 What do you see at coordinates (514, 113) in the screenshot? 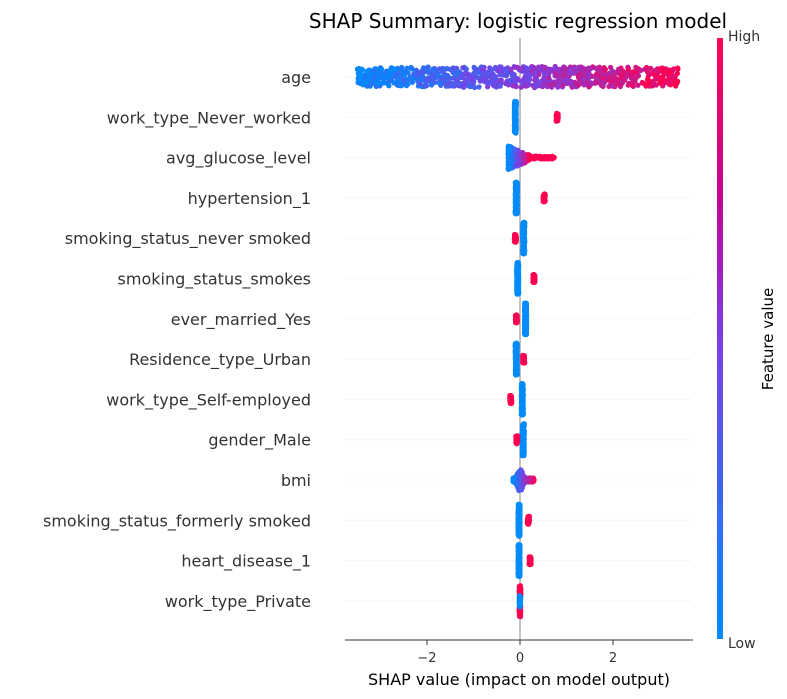
I see `point-work-type-never-worked` at bounding box center [514, 113].